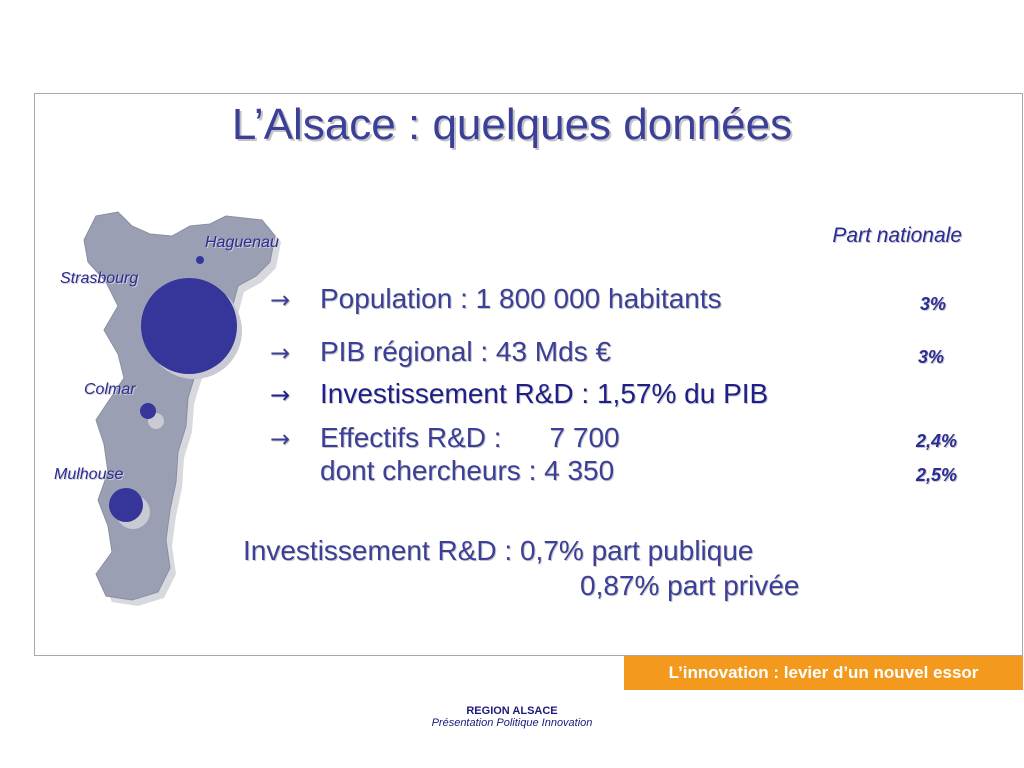 This screenshot has width=1024, height=768. Describe the element at coordinates (512, 711) in the screenshot. I see `footer-org: REGION ALSACE` at that location.